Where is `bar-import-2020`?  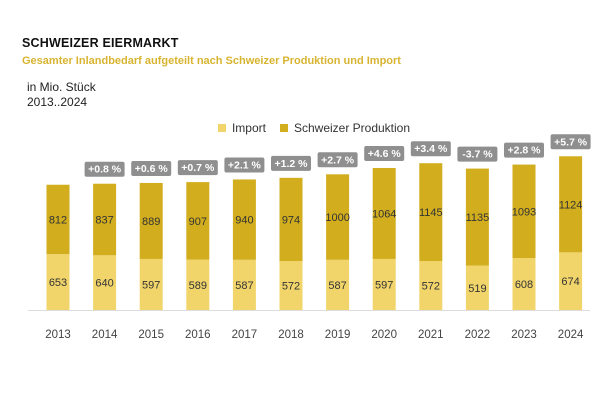 bar-import-2020 is located at coordinates (384, 284).